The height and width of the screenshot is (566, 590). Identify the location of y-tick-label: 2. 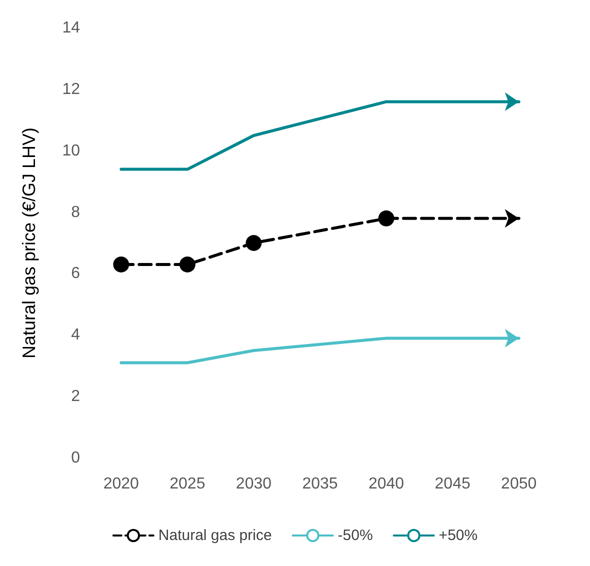
(75, 397).